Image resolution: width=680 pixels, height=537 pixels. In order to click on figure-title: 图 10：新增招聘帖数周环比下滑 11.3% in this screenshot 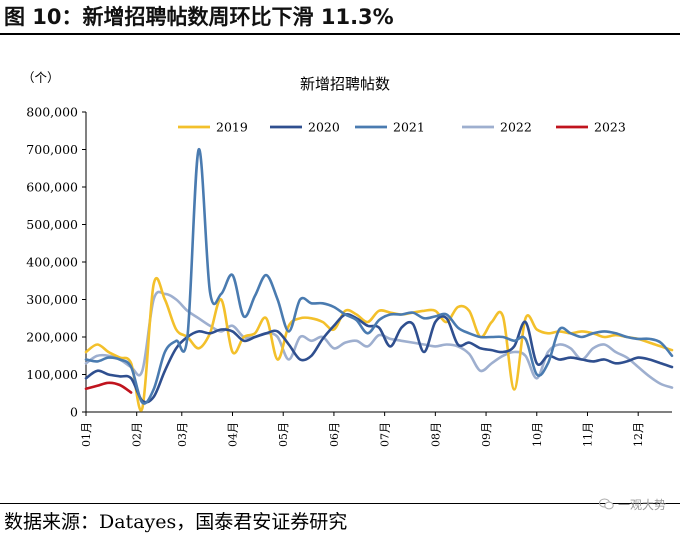, I will do `click(199, 17)`.